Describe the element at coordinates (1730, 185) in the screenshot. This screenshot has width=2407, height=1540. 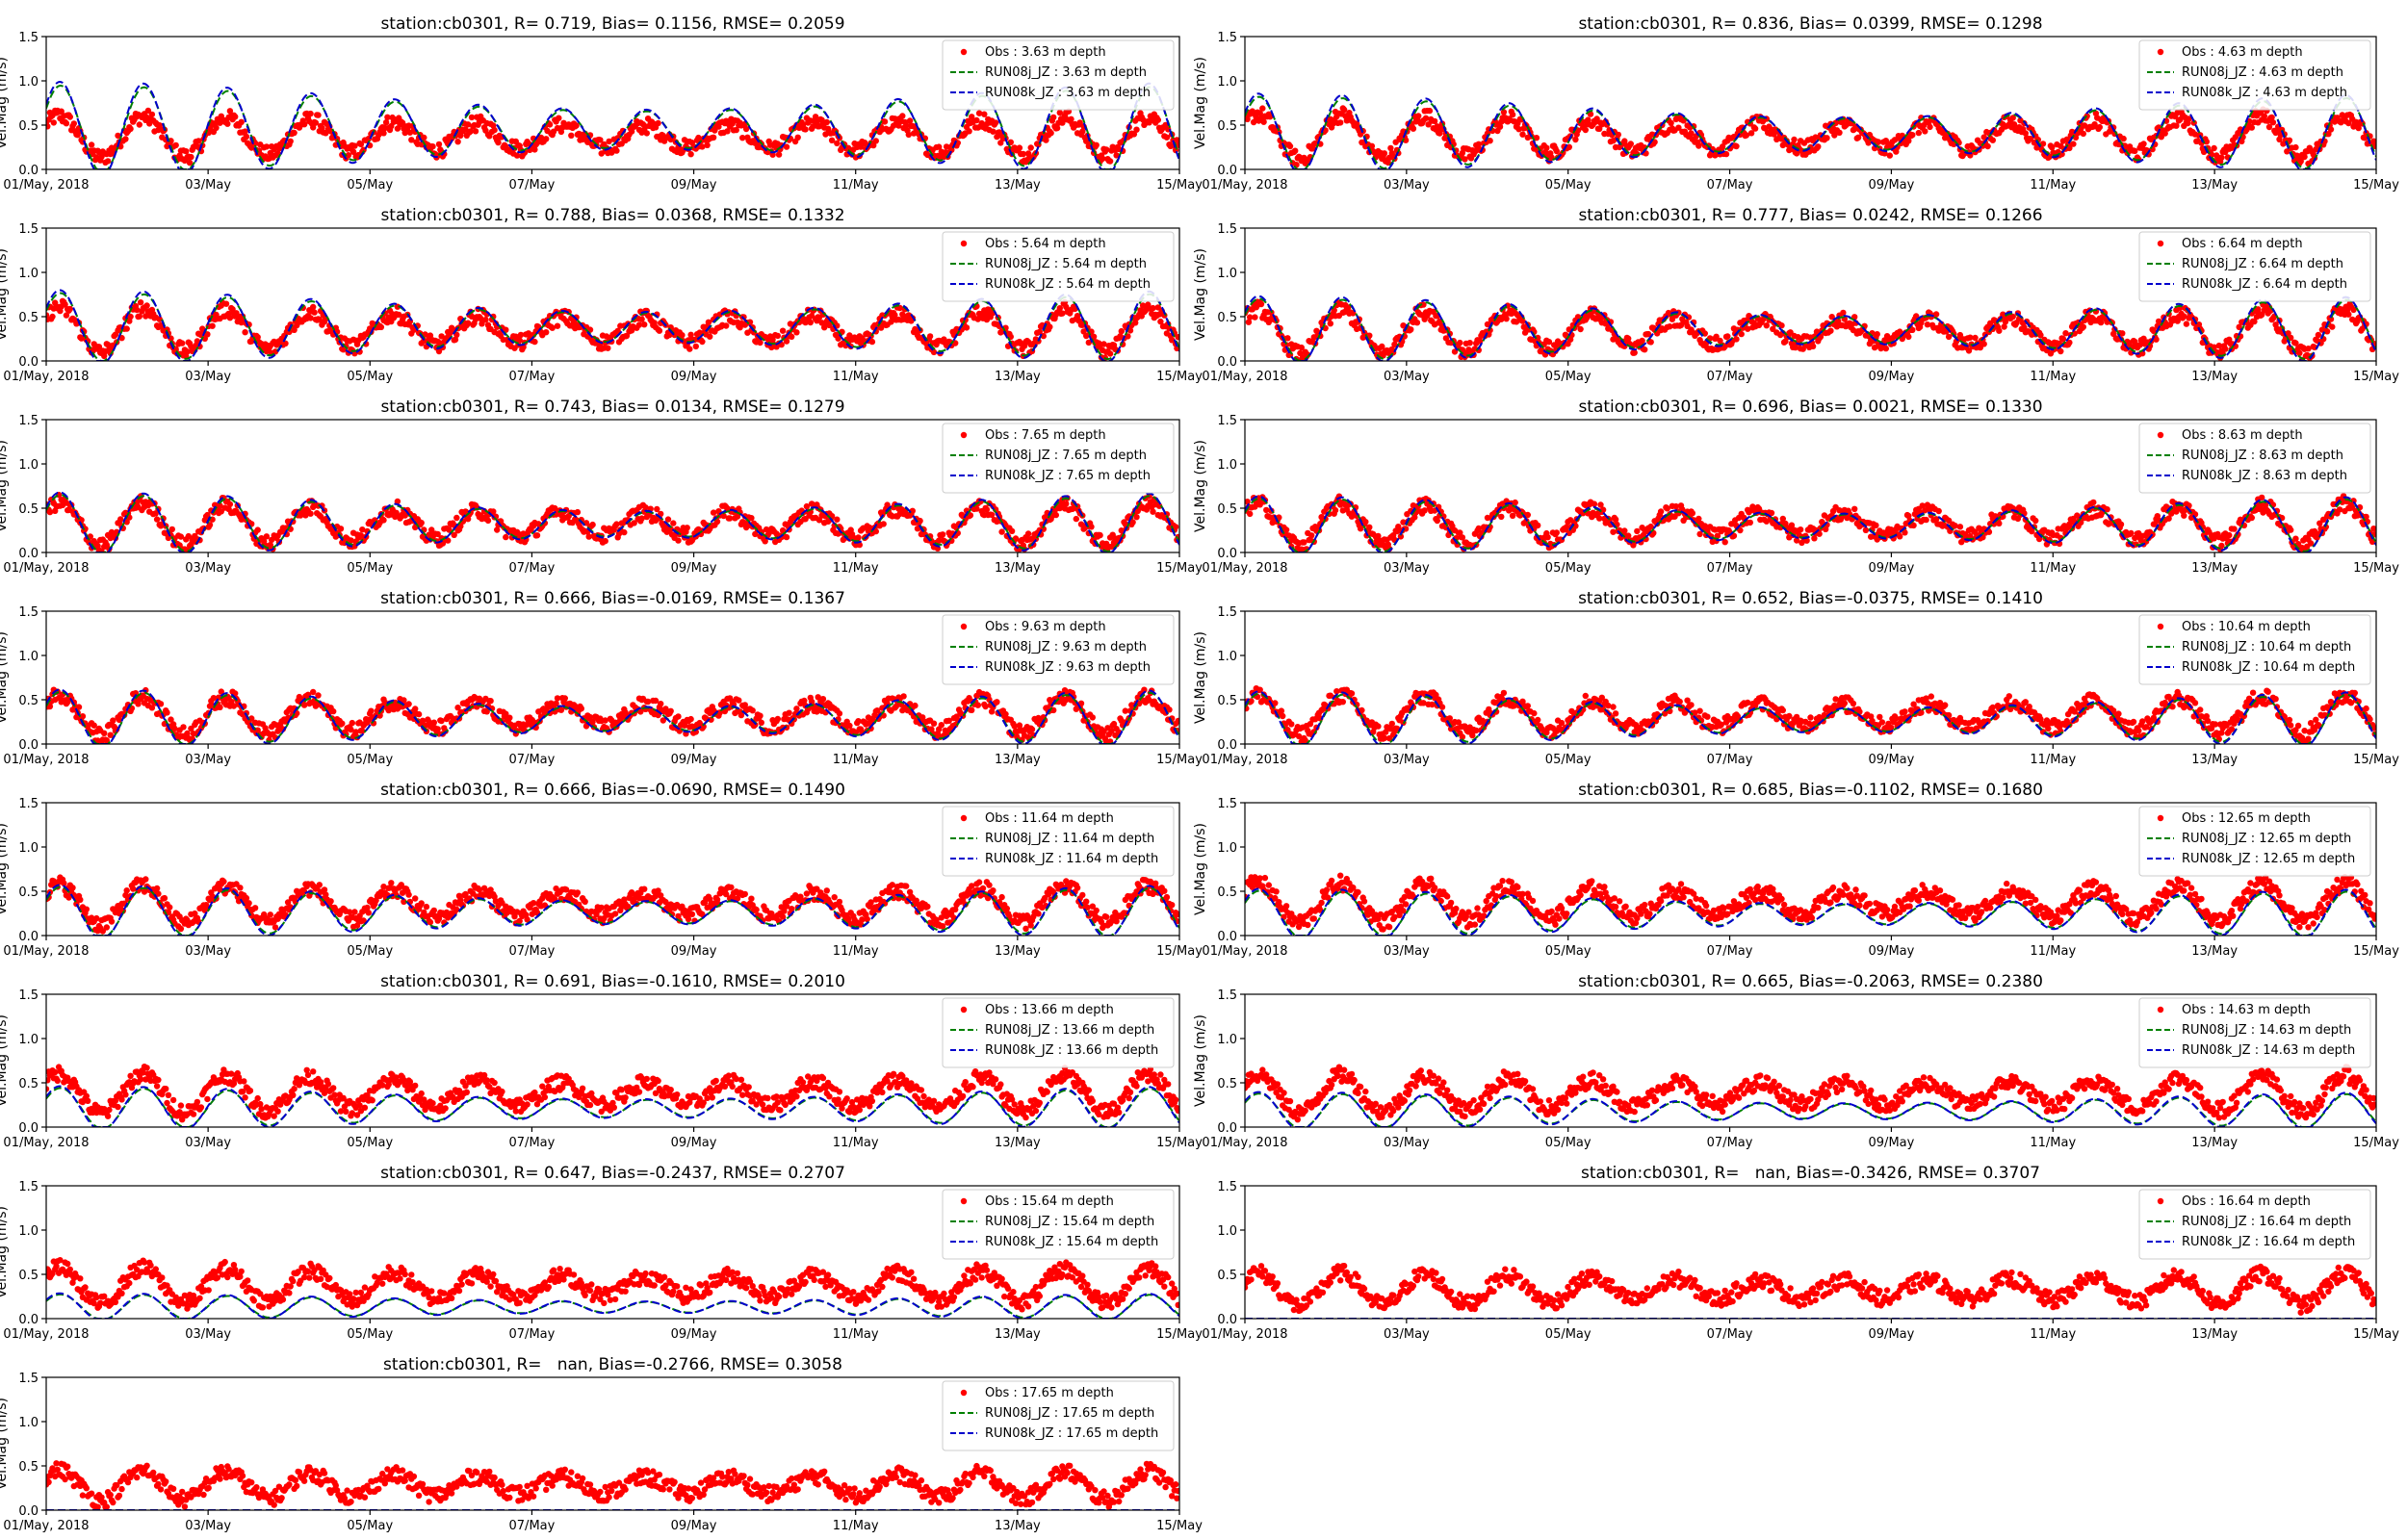
I see `x-tick-label: 07/May` at that location.